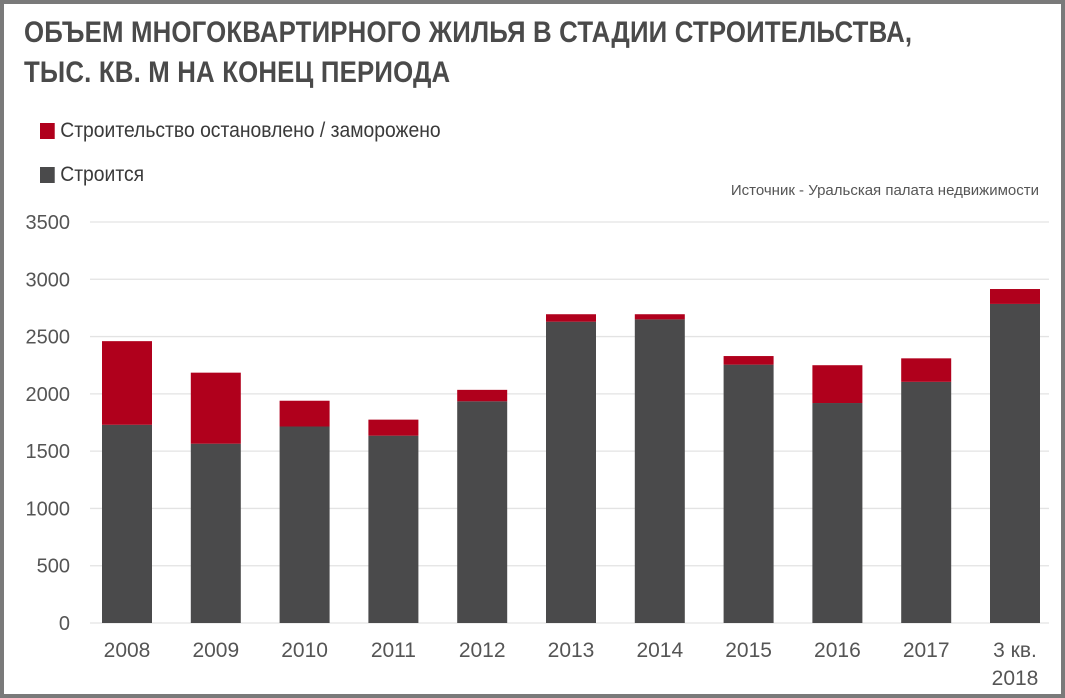  Describe the element at coordinates (659, 650) in the screenshot. I see `x-tick-label: 2014` at that location.